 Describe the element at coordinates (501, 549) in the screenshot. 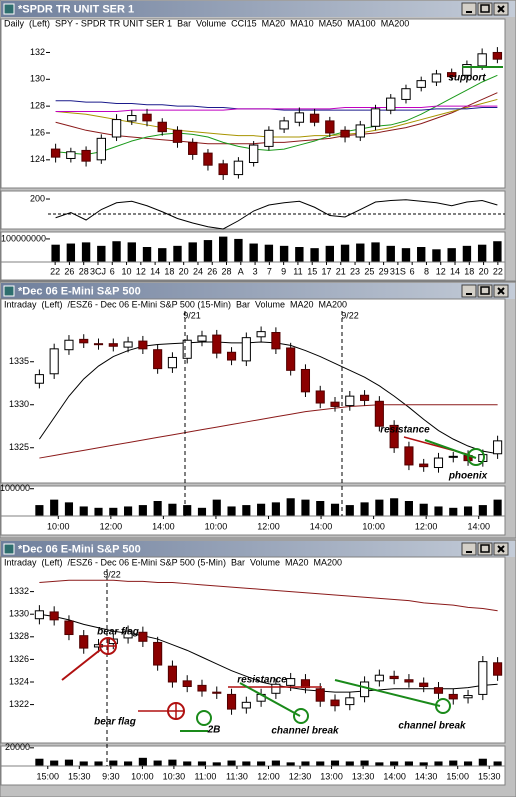

I see `button-glyph` at that location.